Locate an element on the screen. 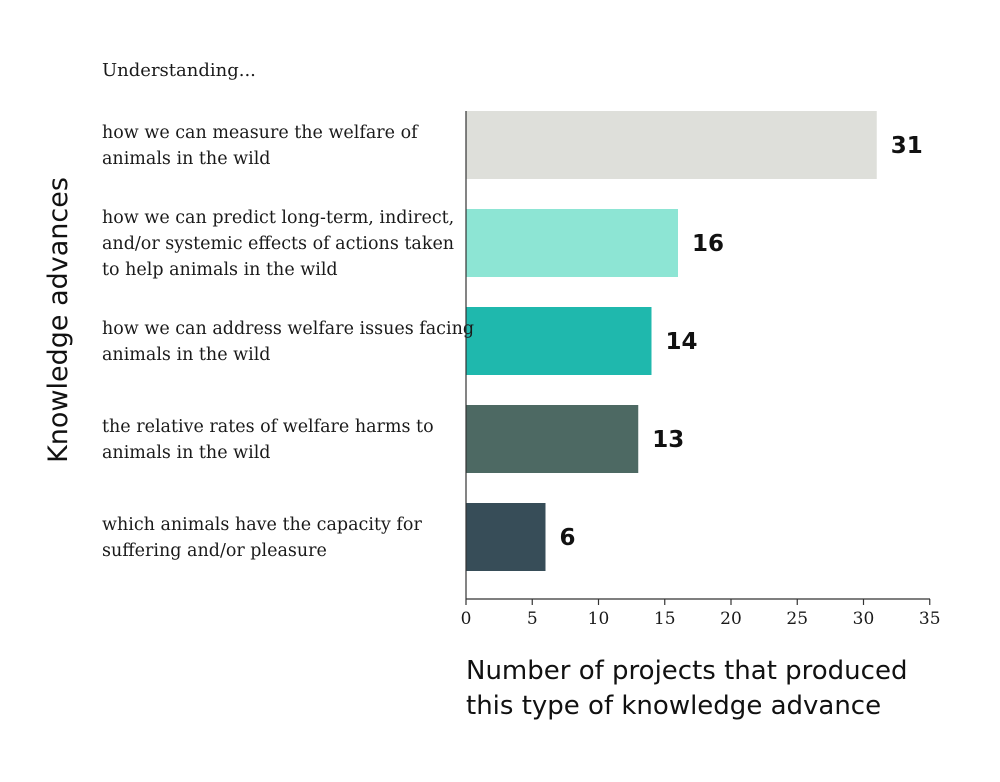  x-tick-label: 35 is located at coordinates (930, 619).